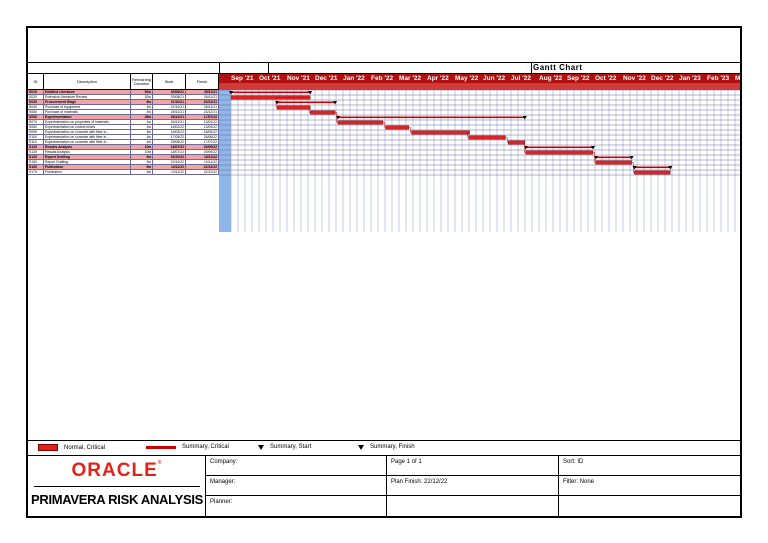 Image resolution: width=768 pixels, height=543 pixels. I want to click on legend-label: Summary, Start, so click(291, 447).